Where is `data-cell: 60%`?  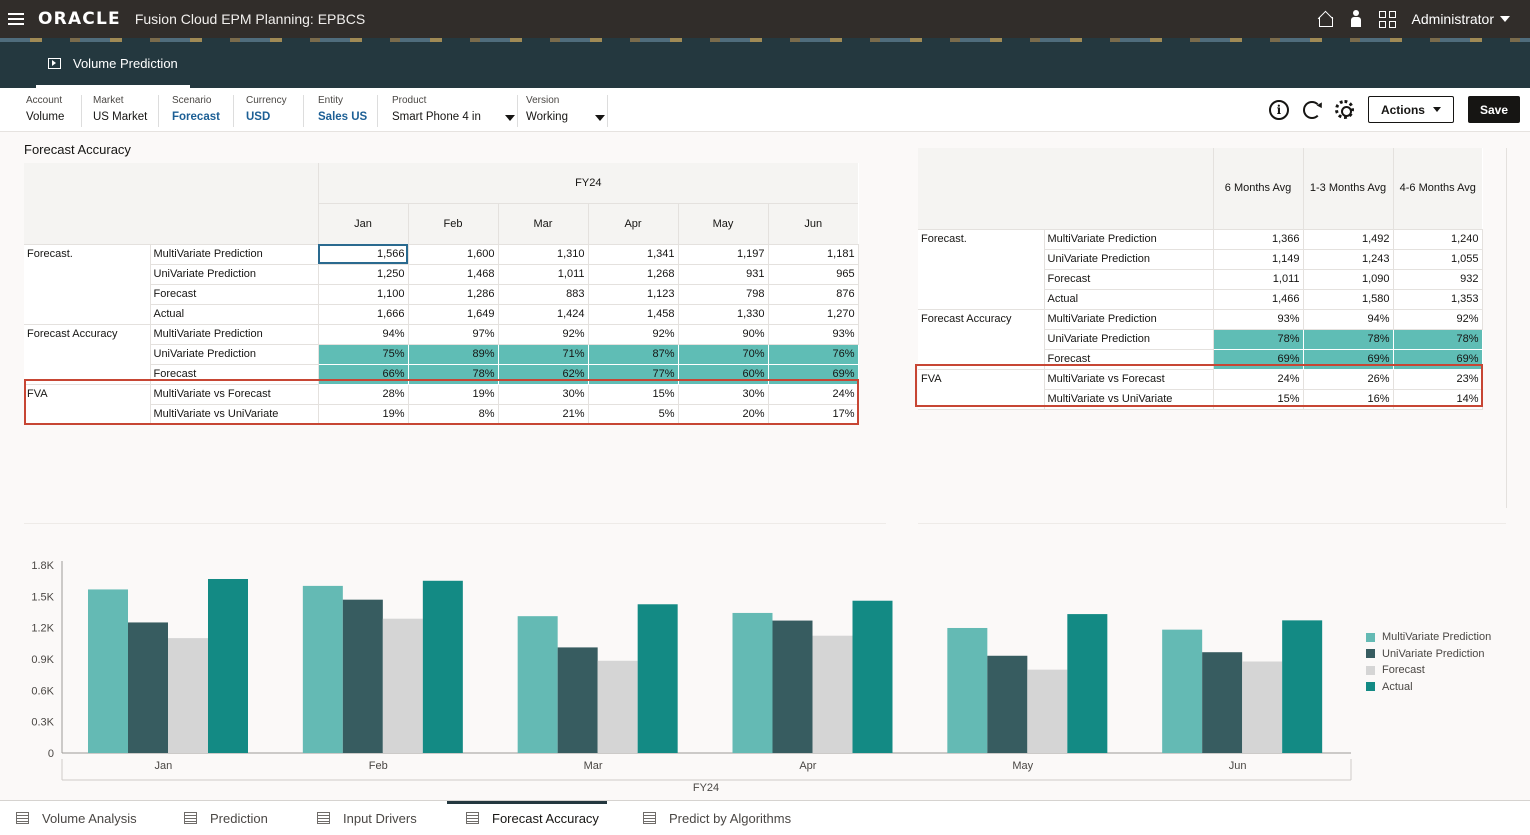 data-cell: 60% is located at coordinates (723, 374).